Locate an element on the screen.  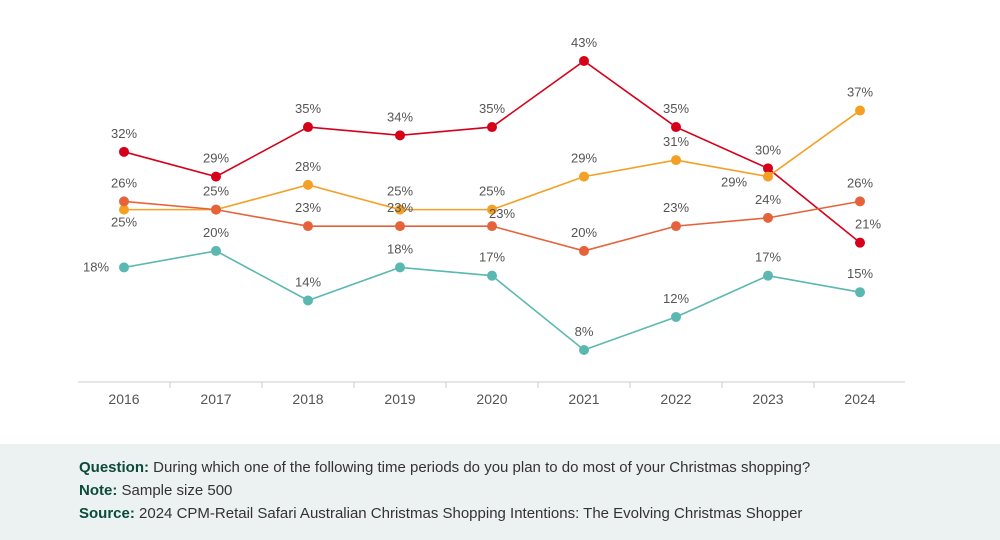
note-line: Note: Sample size 500 is located at coordinates (155, 490).